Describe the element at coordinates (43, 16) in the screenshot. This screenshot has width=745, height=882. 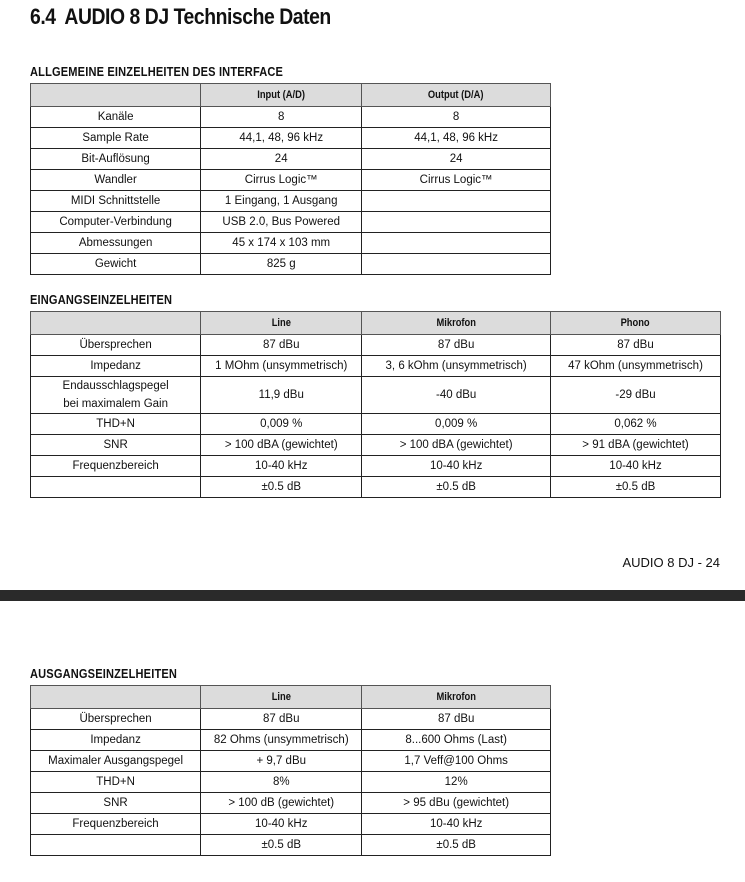
I see `section-number: 6.4` at that location.